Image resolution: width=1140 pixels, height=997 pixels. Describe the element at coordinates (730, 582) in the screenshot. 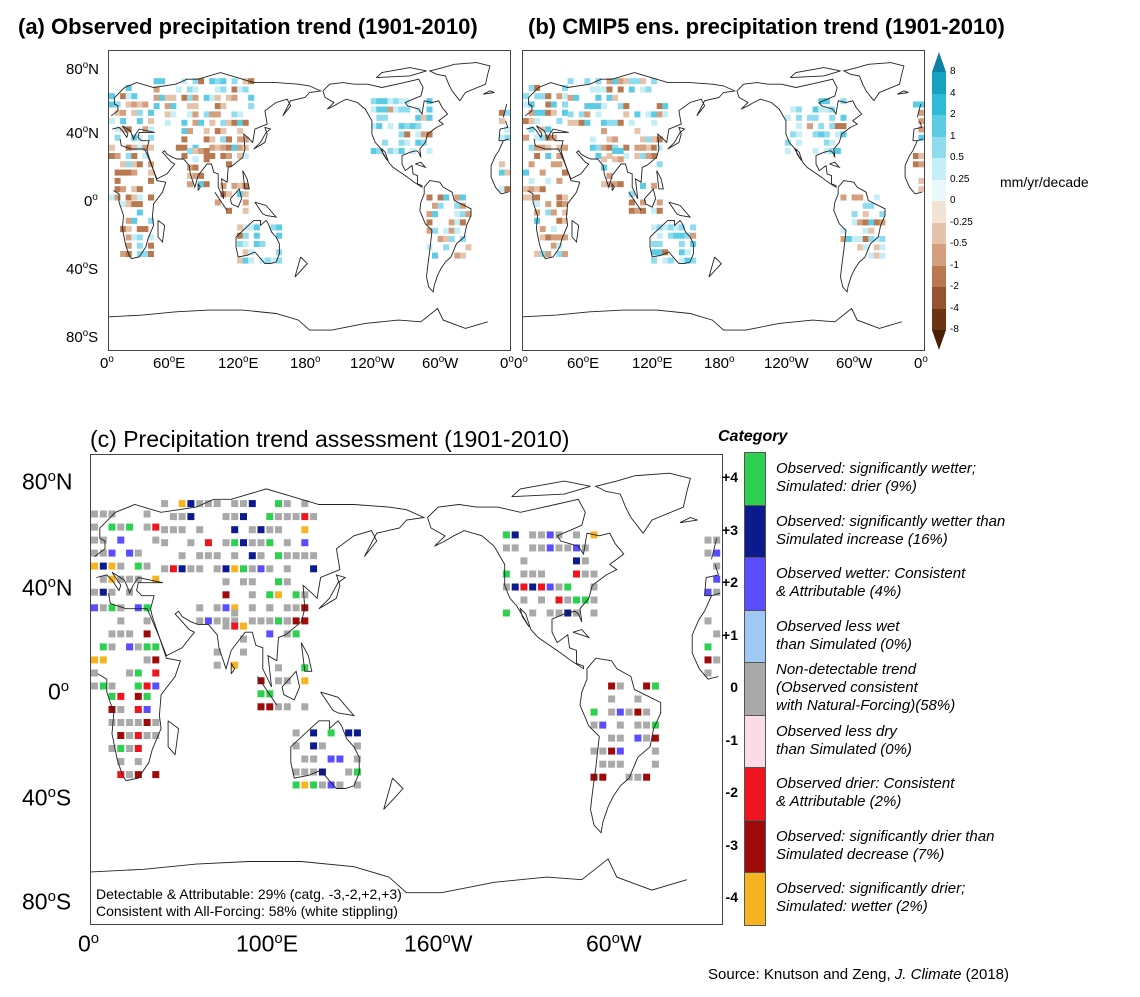

I see `category-number: +2` at that location.